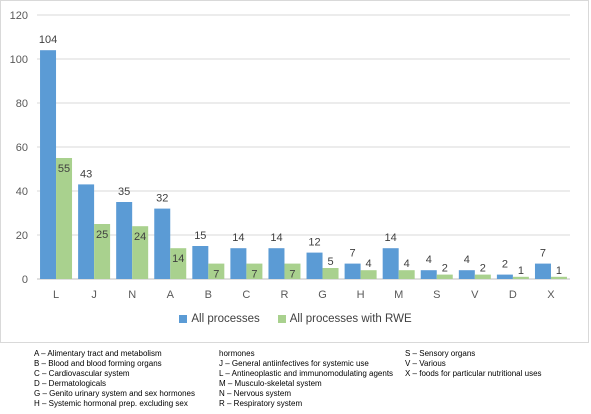 The height and width of the screenshot is (414, 591). What do you see at coordinates (425, 364) in the screenshot?
I see `code-line: V – Various` at bounding box center [425, 364].